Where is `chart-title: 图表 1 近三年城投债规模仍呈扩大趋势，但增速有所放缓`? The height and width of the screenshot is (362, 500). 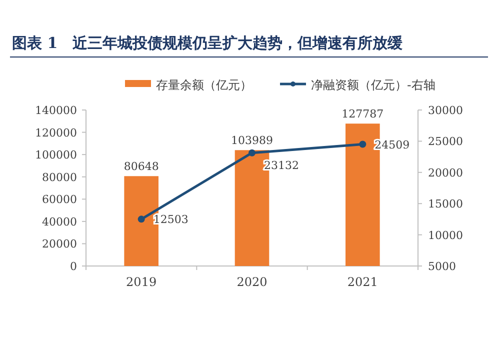
chart-title: 图表 1 近三年城投债规模仍呈扩大趋势，但增速有所放缓 is located at coordinates (208, 43).